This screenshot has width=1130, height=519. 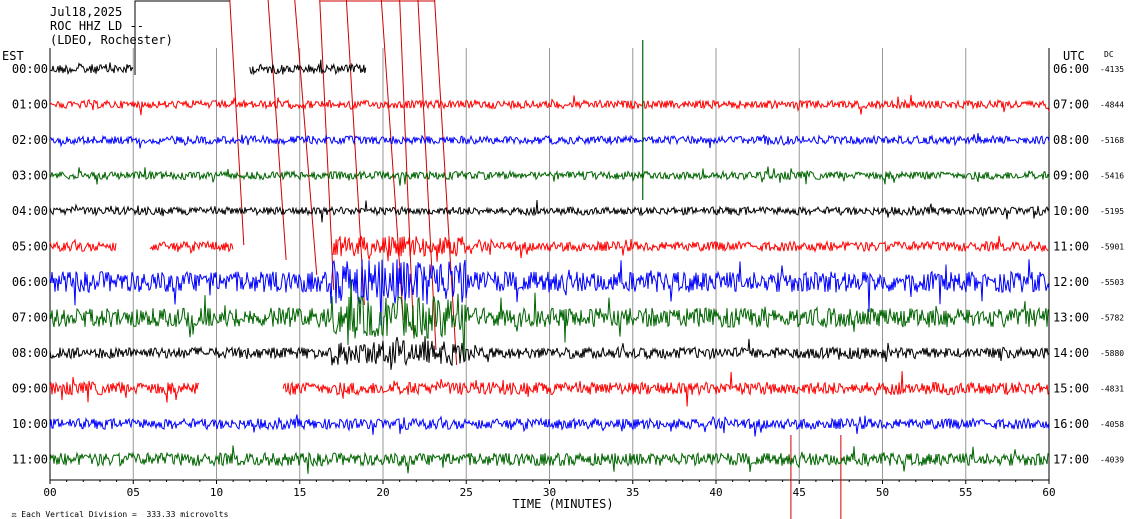 I want to click on est-label-01:00: 01:00, so click(x=30, y=105).